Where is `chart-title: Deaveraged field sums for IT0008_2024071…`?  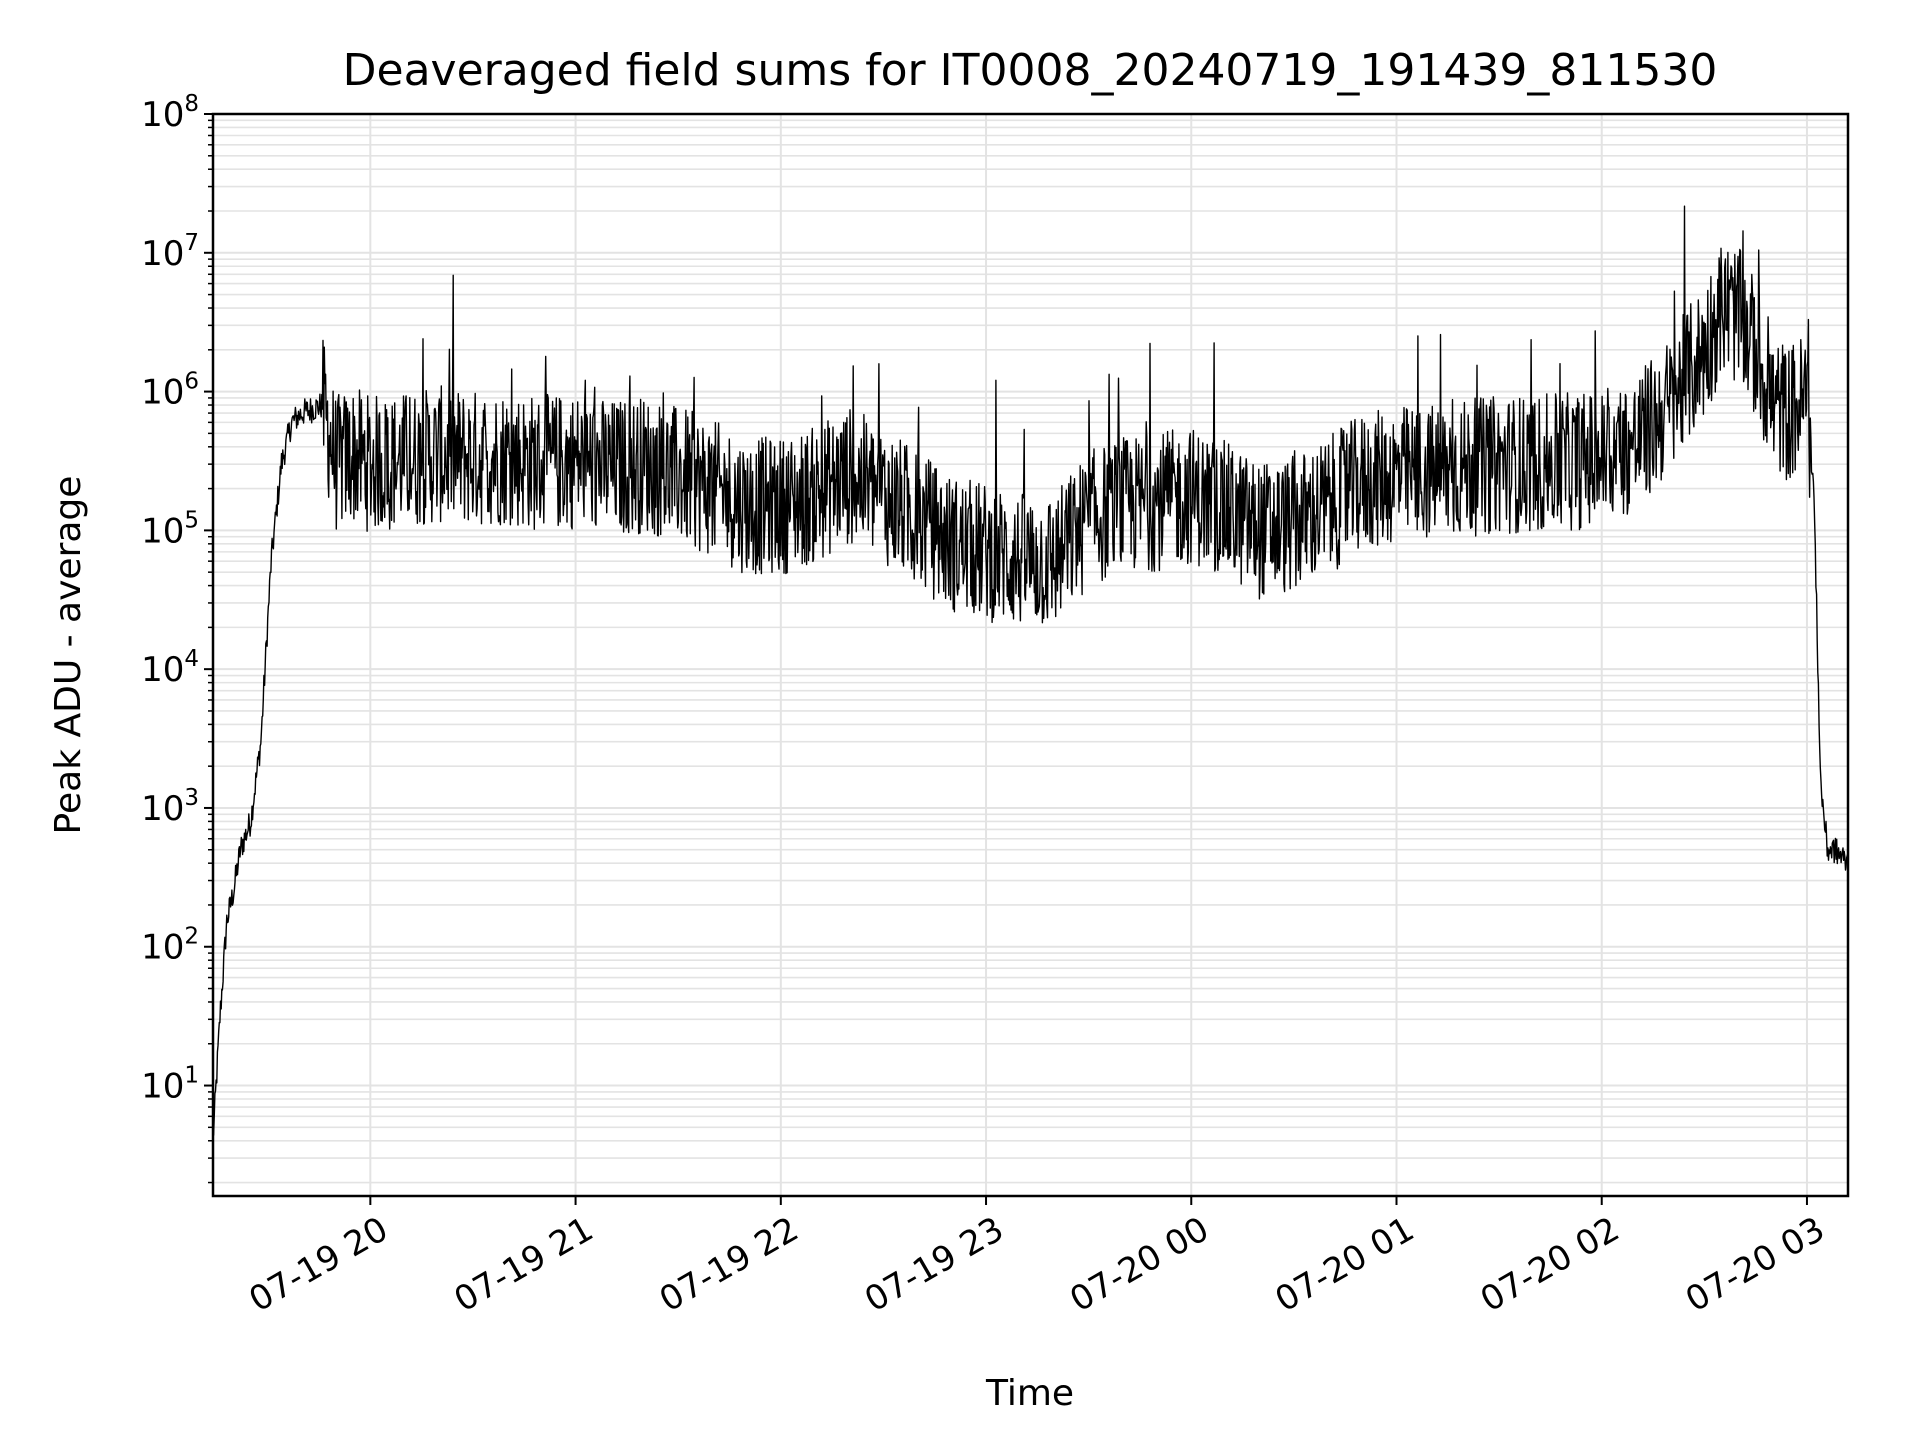
chart-title: Deaveraged field sums for IT0008_2024071… is located at coordinates (1030, 70).